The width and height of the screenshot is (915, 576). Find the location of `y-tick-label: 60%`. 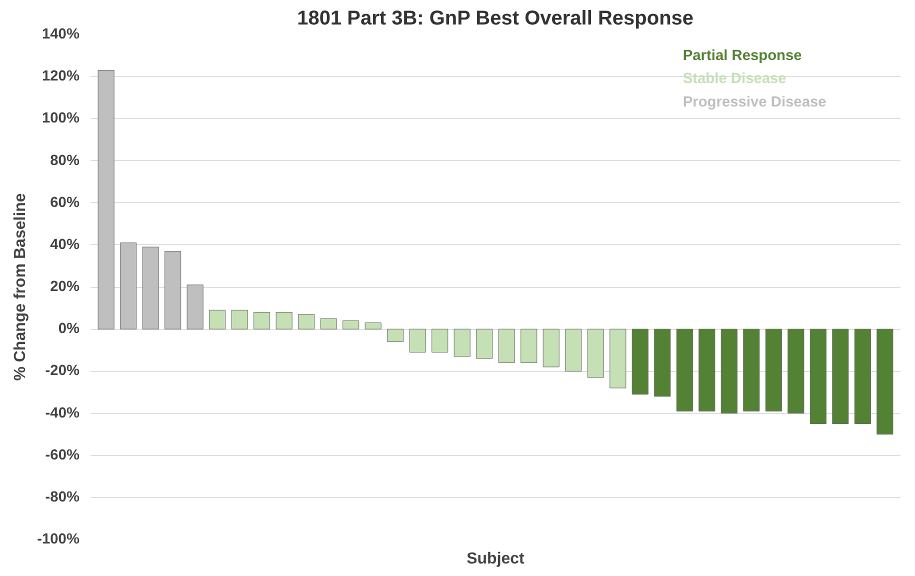

y-tick-label: 60% is located at coordinates (65, 202).